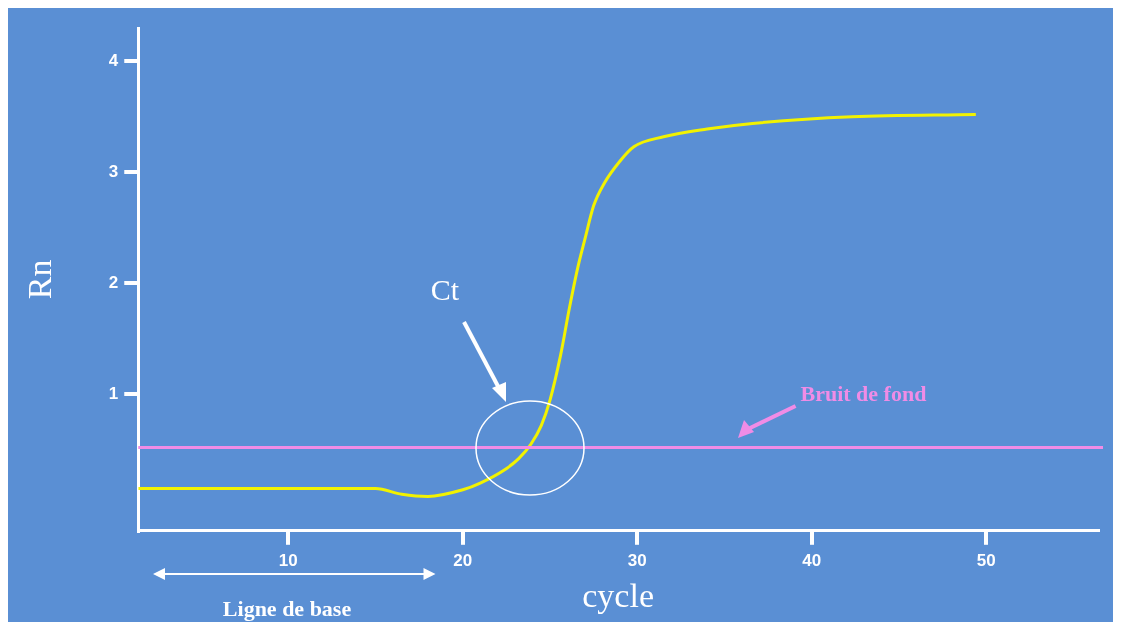 This screenshot has width=1121, height=630. I want to click on x-tick-label: 20, so click(463, 560).